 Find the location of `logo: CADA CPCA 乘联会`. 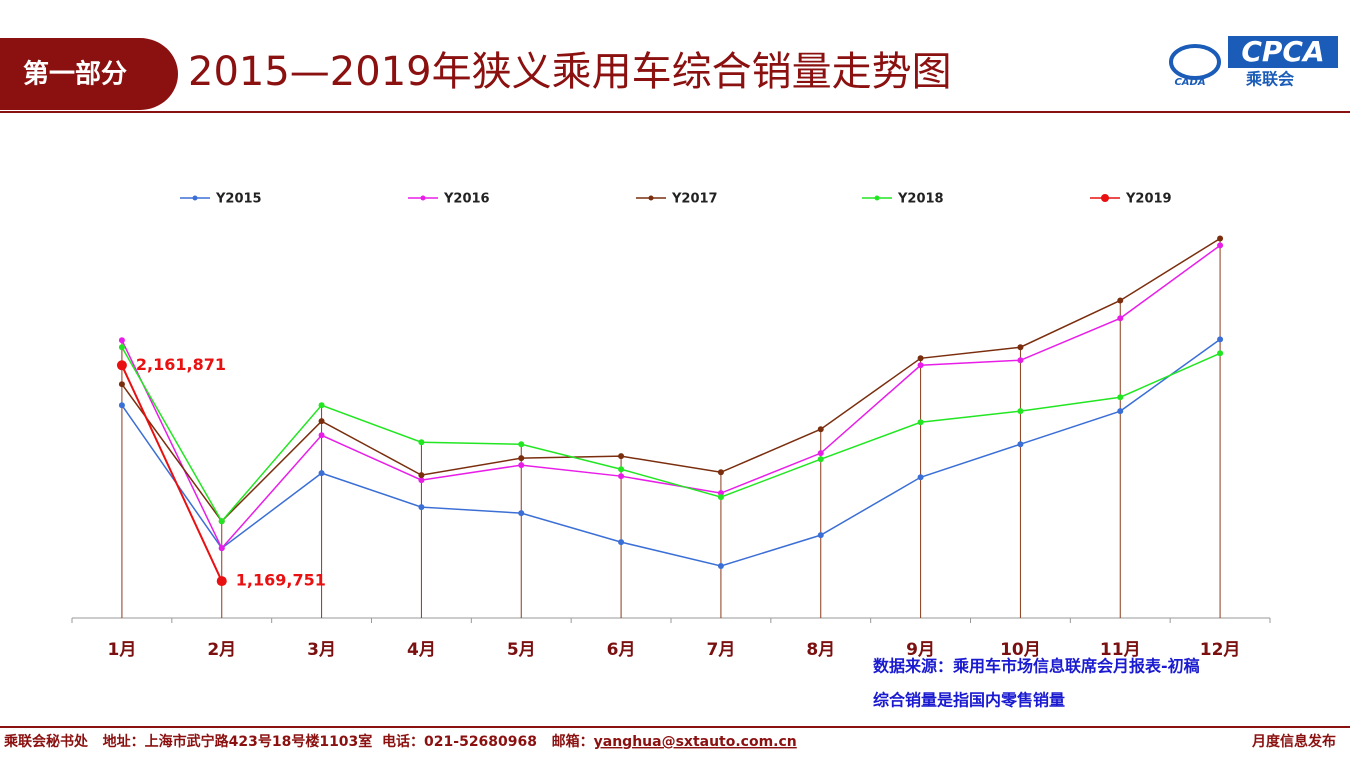

logo: CADA CPCA 乘联会 is located at coordinates (1253, 62).